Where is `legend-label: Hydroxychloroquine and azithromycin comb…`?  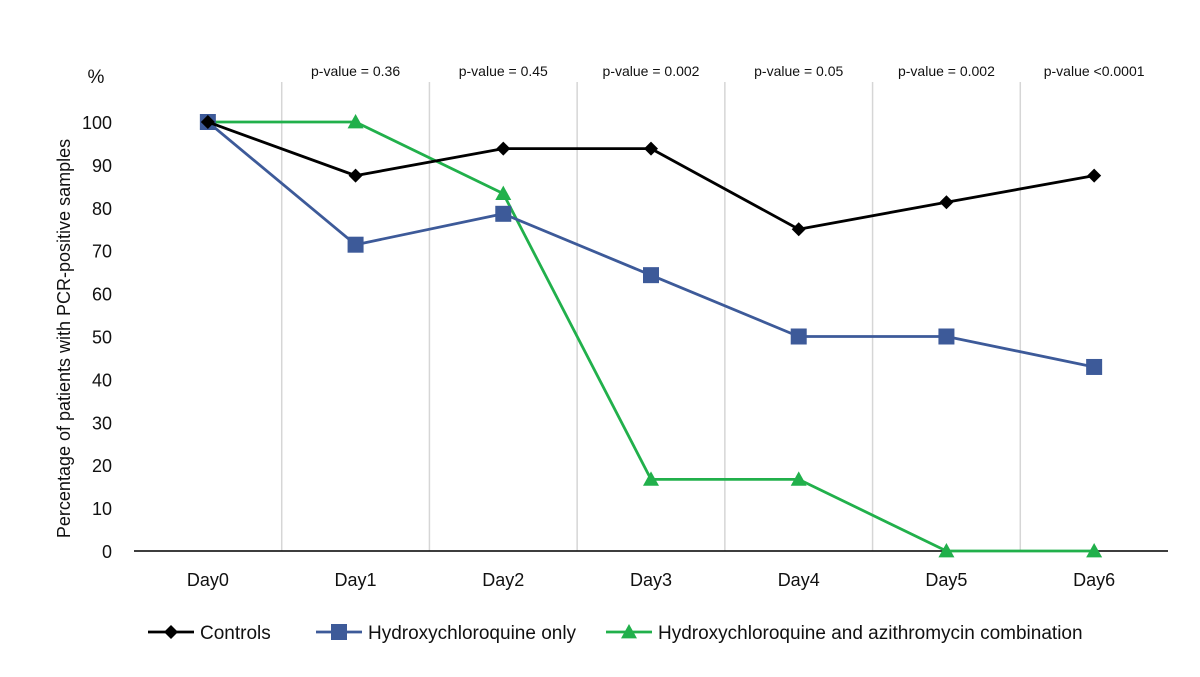
legend-label: Hydroxychloroquine and azithromycin comb… is located at coordinates (870, 633).